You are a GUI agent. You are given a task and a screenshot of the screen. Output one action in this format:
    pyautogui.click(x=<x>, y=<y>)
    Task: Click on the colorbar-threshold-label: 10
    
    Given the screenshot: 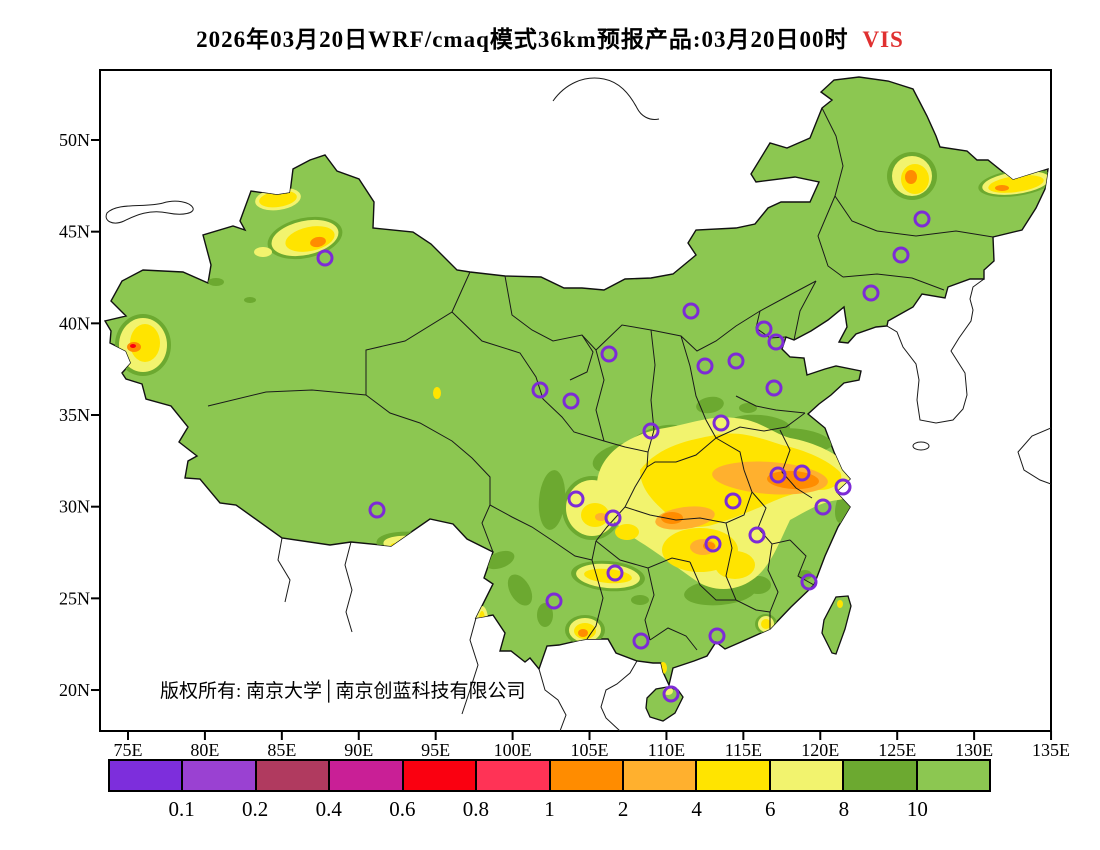 What is the action you would take?
    pyautogui.click(x=917, y=809)
    